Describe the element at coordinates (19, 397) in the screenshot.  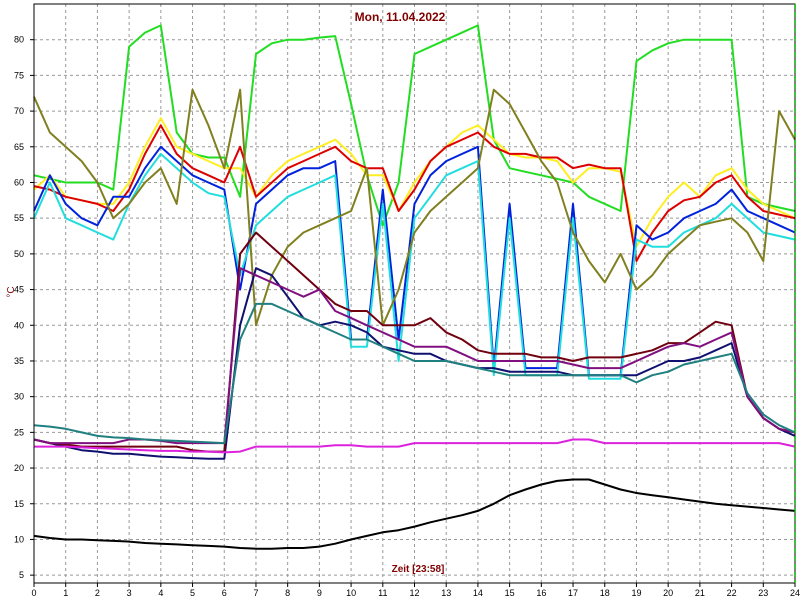
I see `y-tick-label: 30` at that location.